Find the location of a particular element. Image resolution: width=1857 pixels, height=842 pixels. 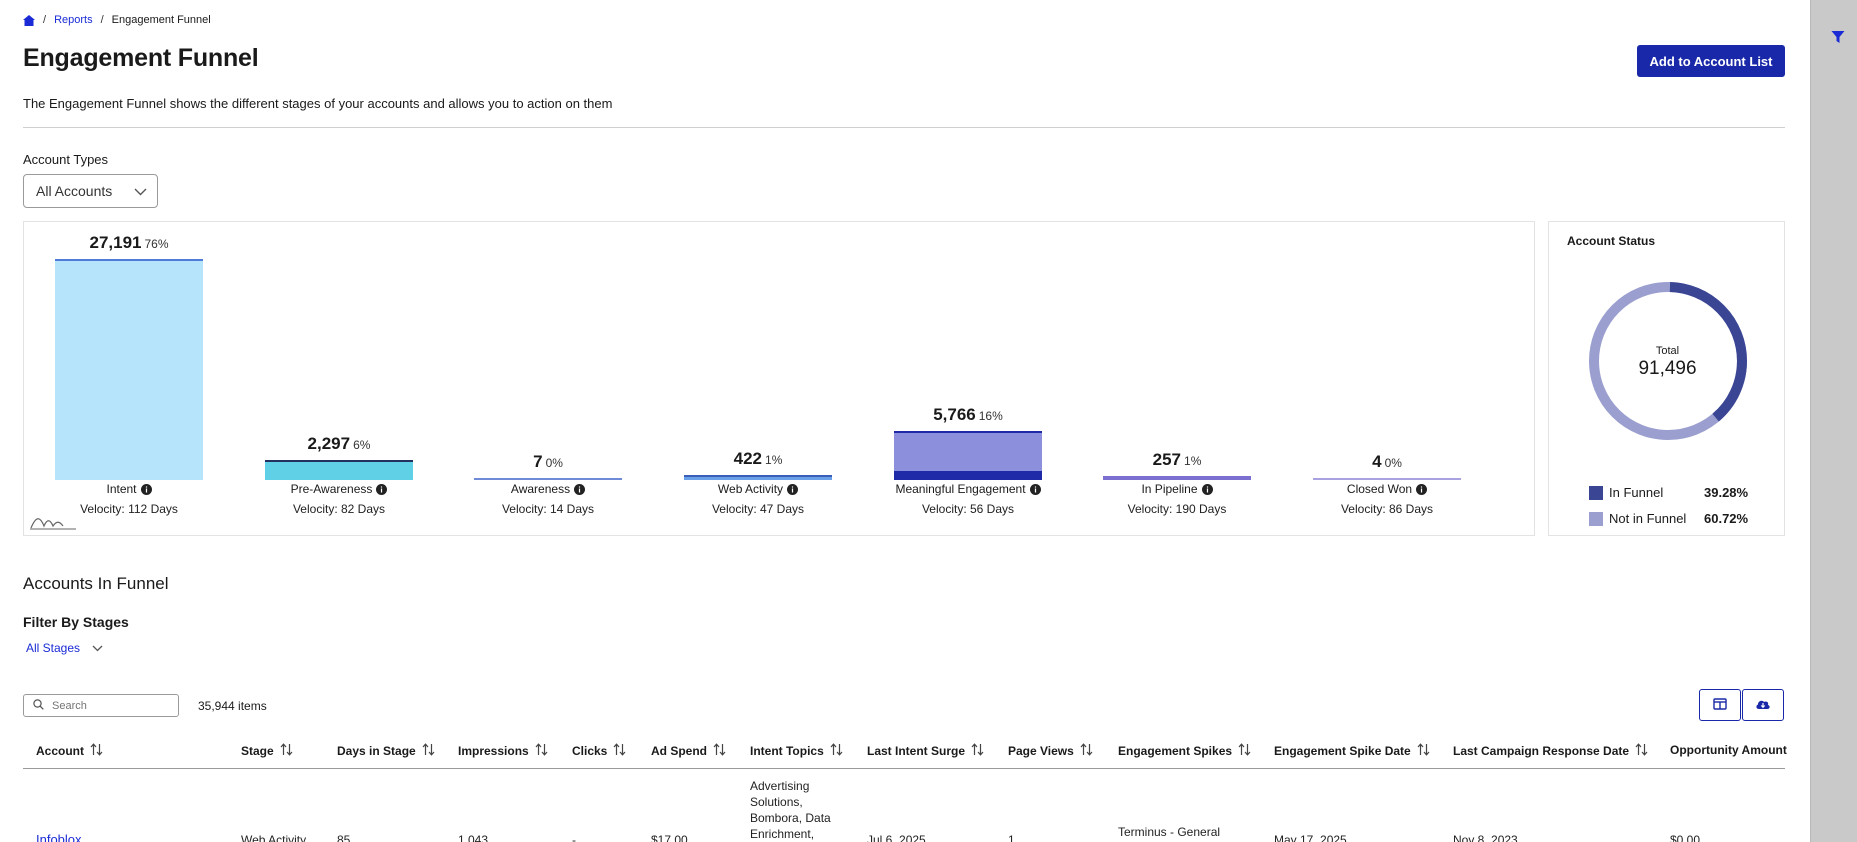

breadcrumb-reports-link: Reports is located at coordinates (73, 20).